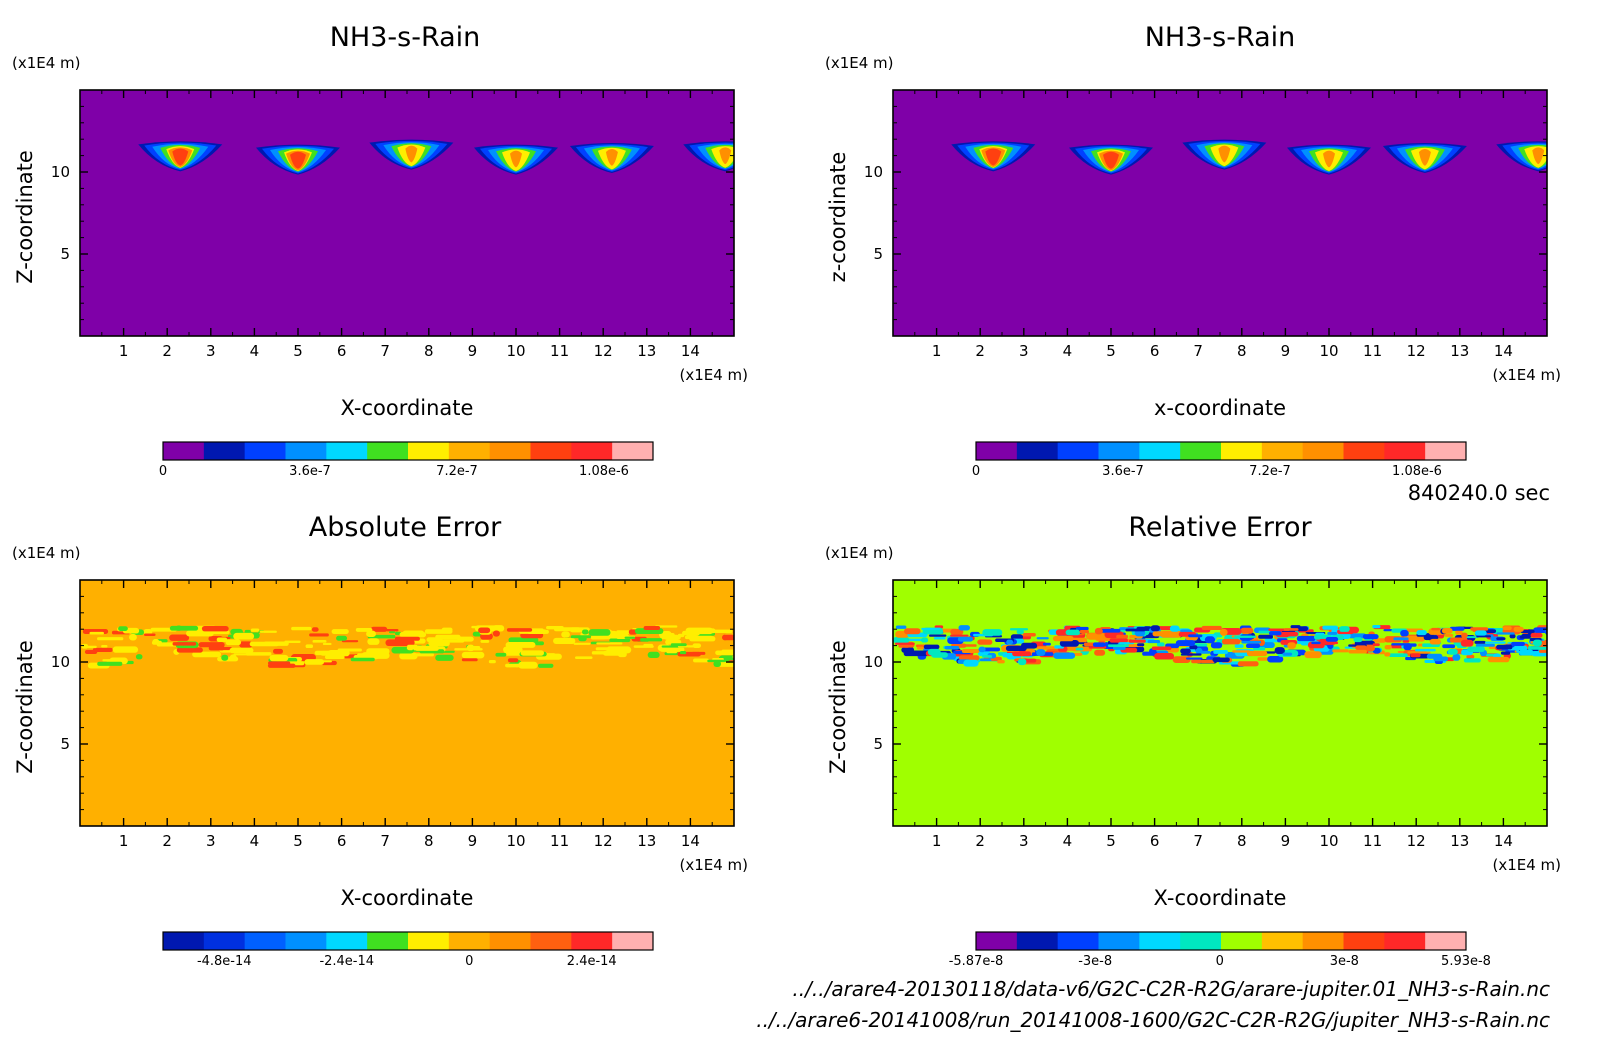 This screenshot has width=1604, height=1054. I want to click on contour-field, so click(436, 157).